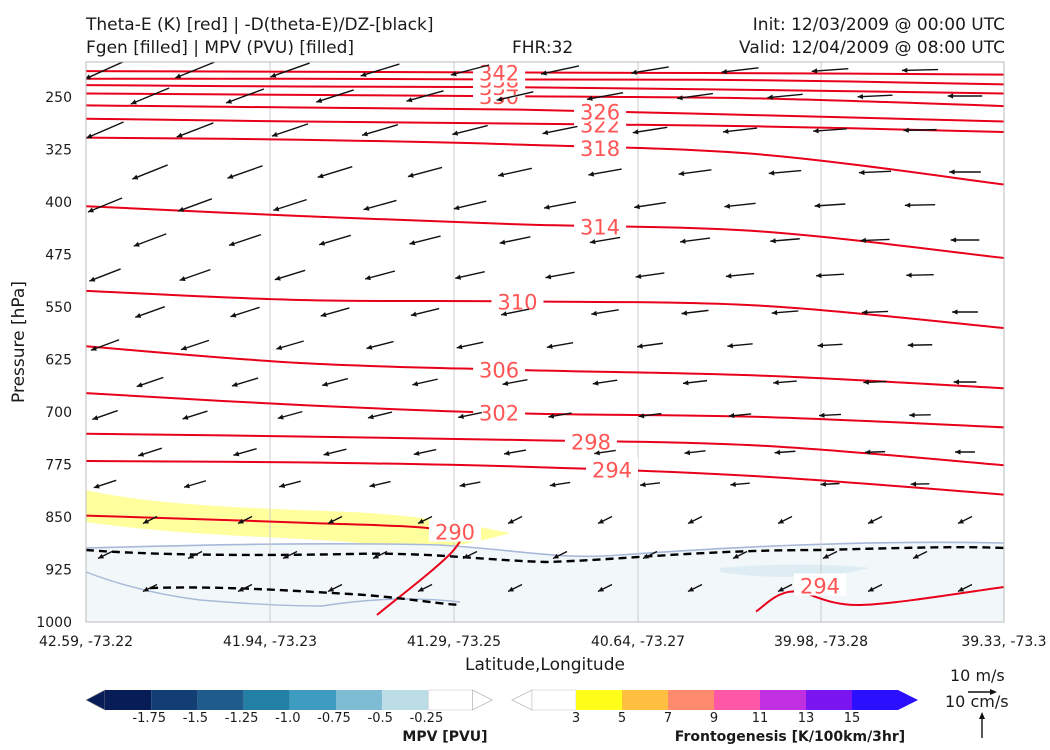  I want to click on contour-label: 342, so click(499, 73).